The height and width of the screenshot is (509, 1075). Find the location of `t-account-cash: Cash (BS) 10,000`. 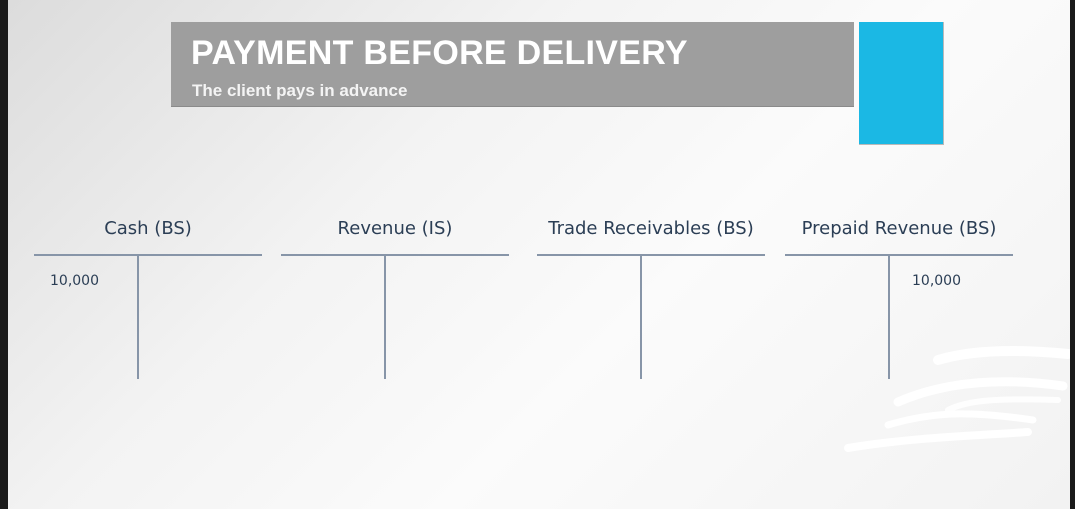

t-account-cash: Cash (BS) 10,000 is located at coordinates (148, 300).